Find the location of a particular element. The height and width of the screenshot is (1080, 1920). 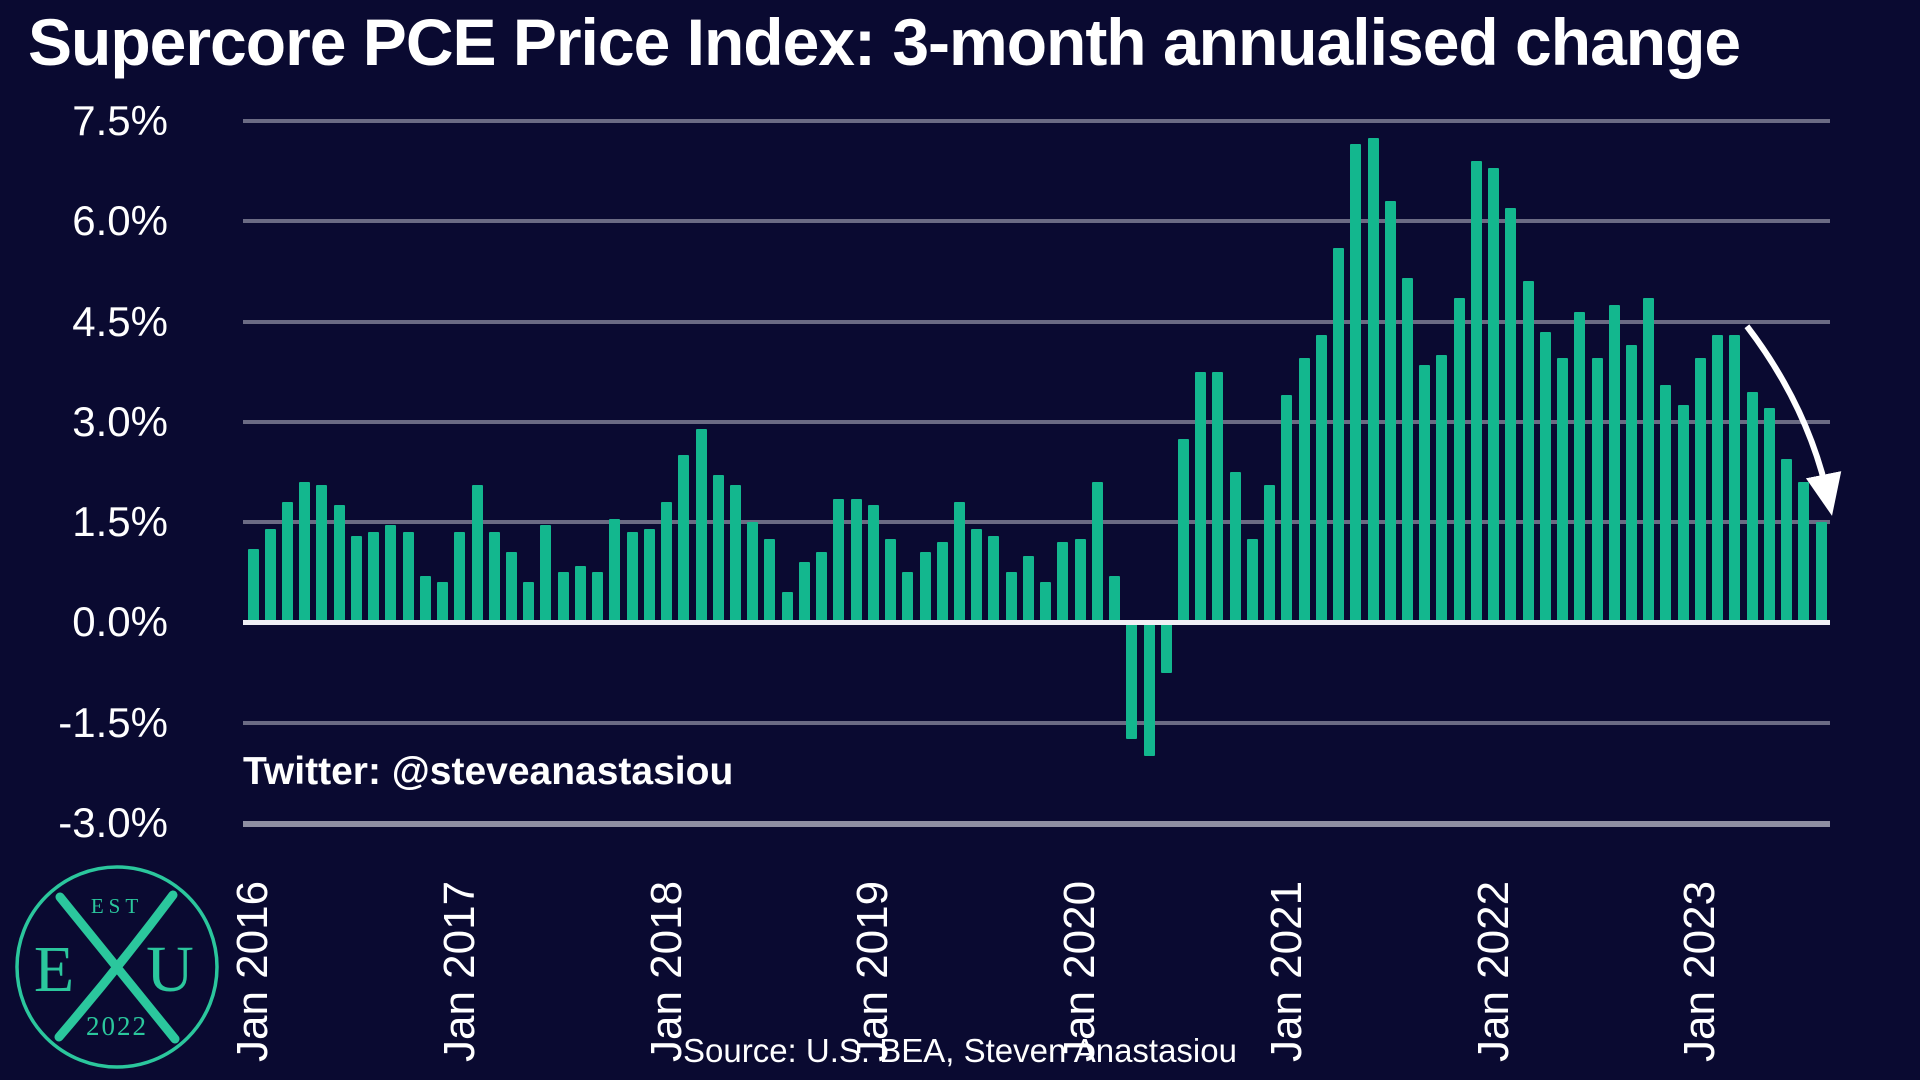

source-label: Source: U.S. BEA, Steven Anastasiou is located at coordinates (960, 1050).